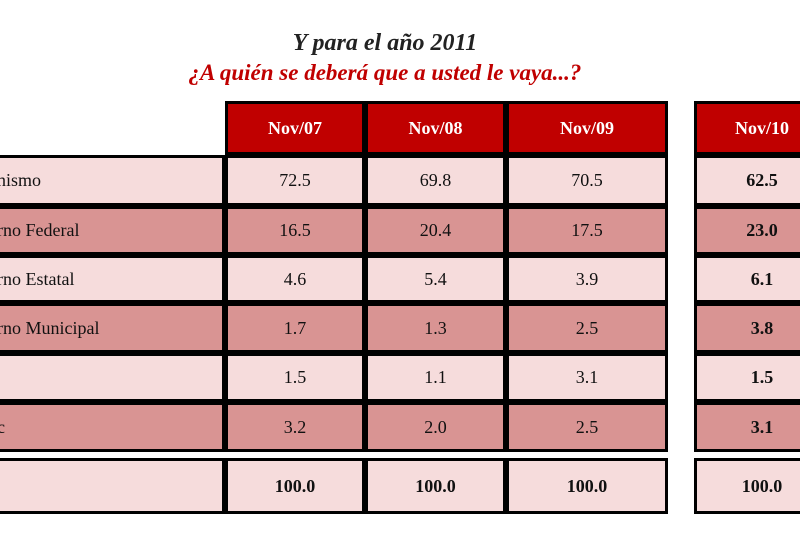  I want to click on value-cell: 70.5, so click(587, 180).